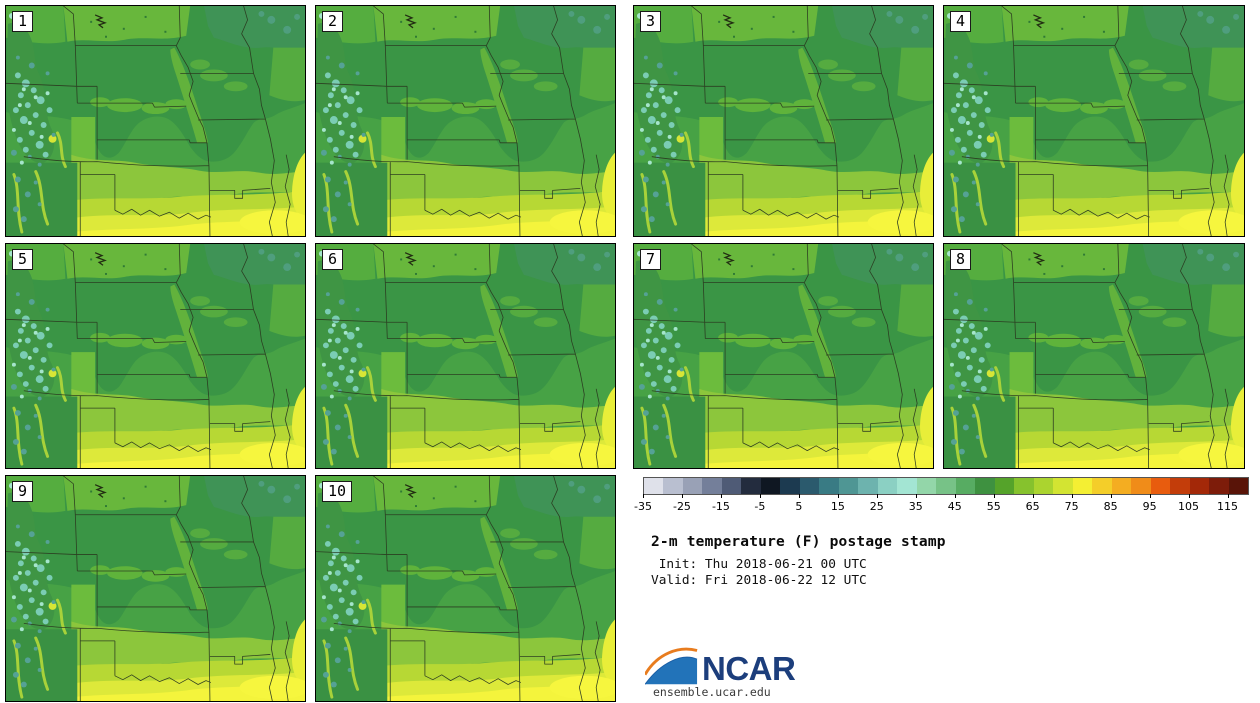  What do you see at coordinates (720, 506) in the screenshot?
I see `colorbar-tick-label: -15` at bounding box center [720, 506].